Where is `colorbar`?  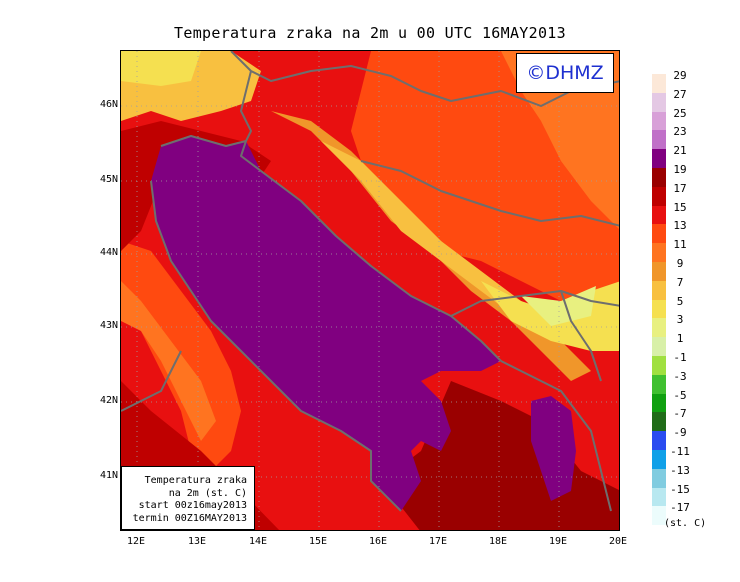
colorbar is located at coordinates (659, 300).